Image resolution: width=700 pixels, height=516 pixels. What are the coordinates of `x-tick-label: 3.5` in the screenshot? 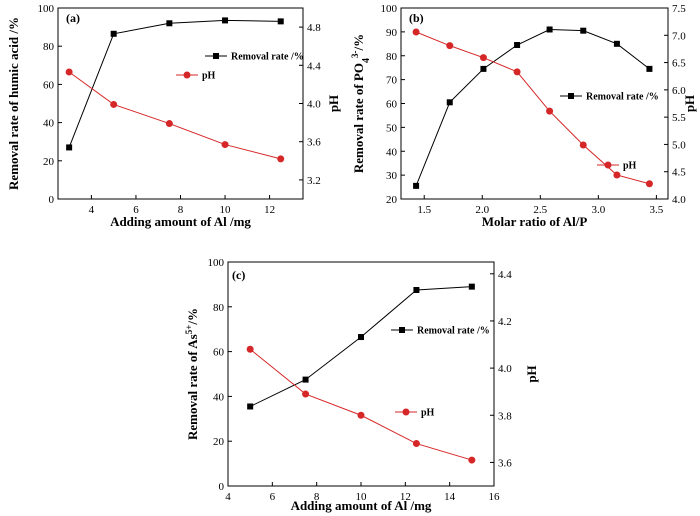 It's located at (657, 210).